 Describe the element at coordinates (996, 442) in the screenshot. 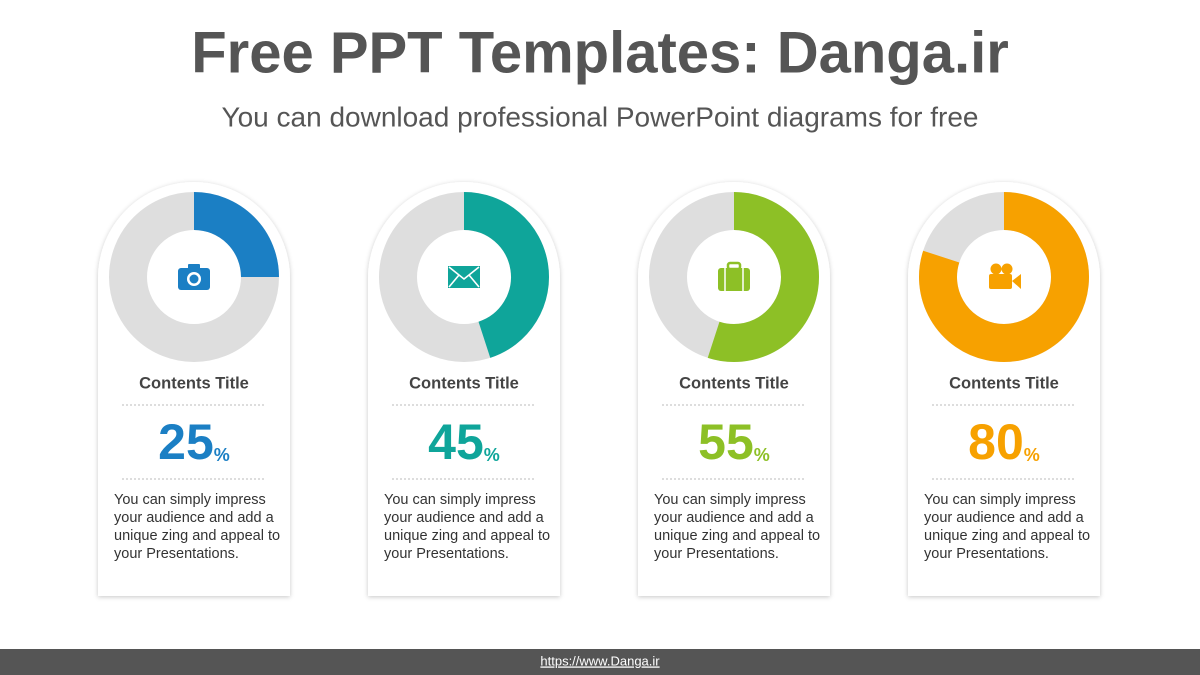

I see `value-number: 80` at that location.